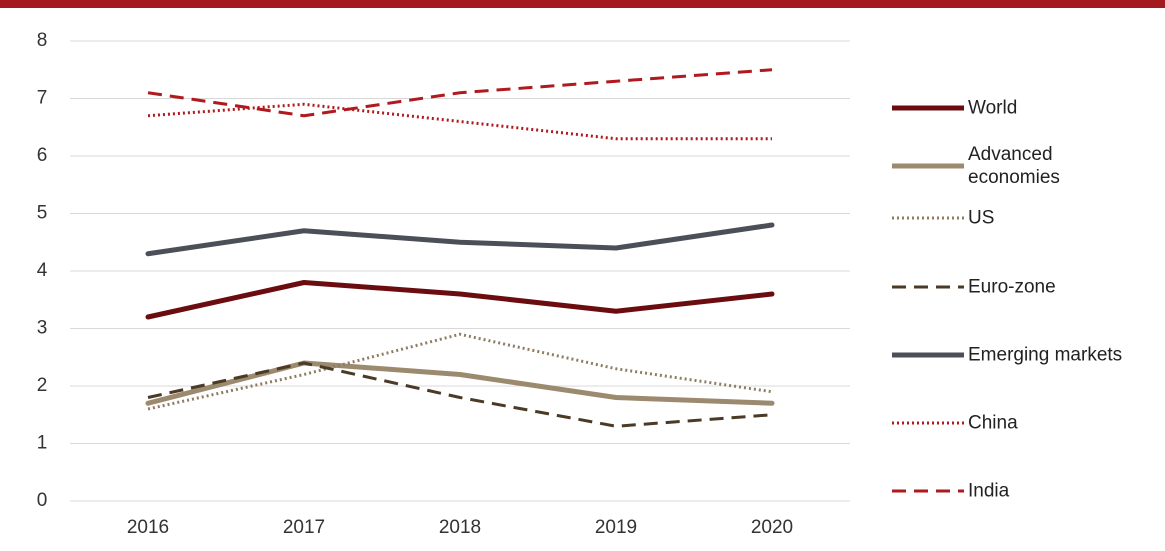 The width and height of the screenshot is (1165, 551). I want to click on y-tick-label: 8, so click(42, 40).